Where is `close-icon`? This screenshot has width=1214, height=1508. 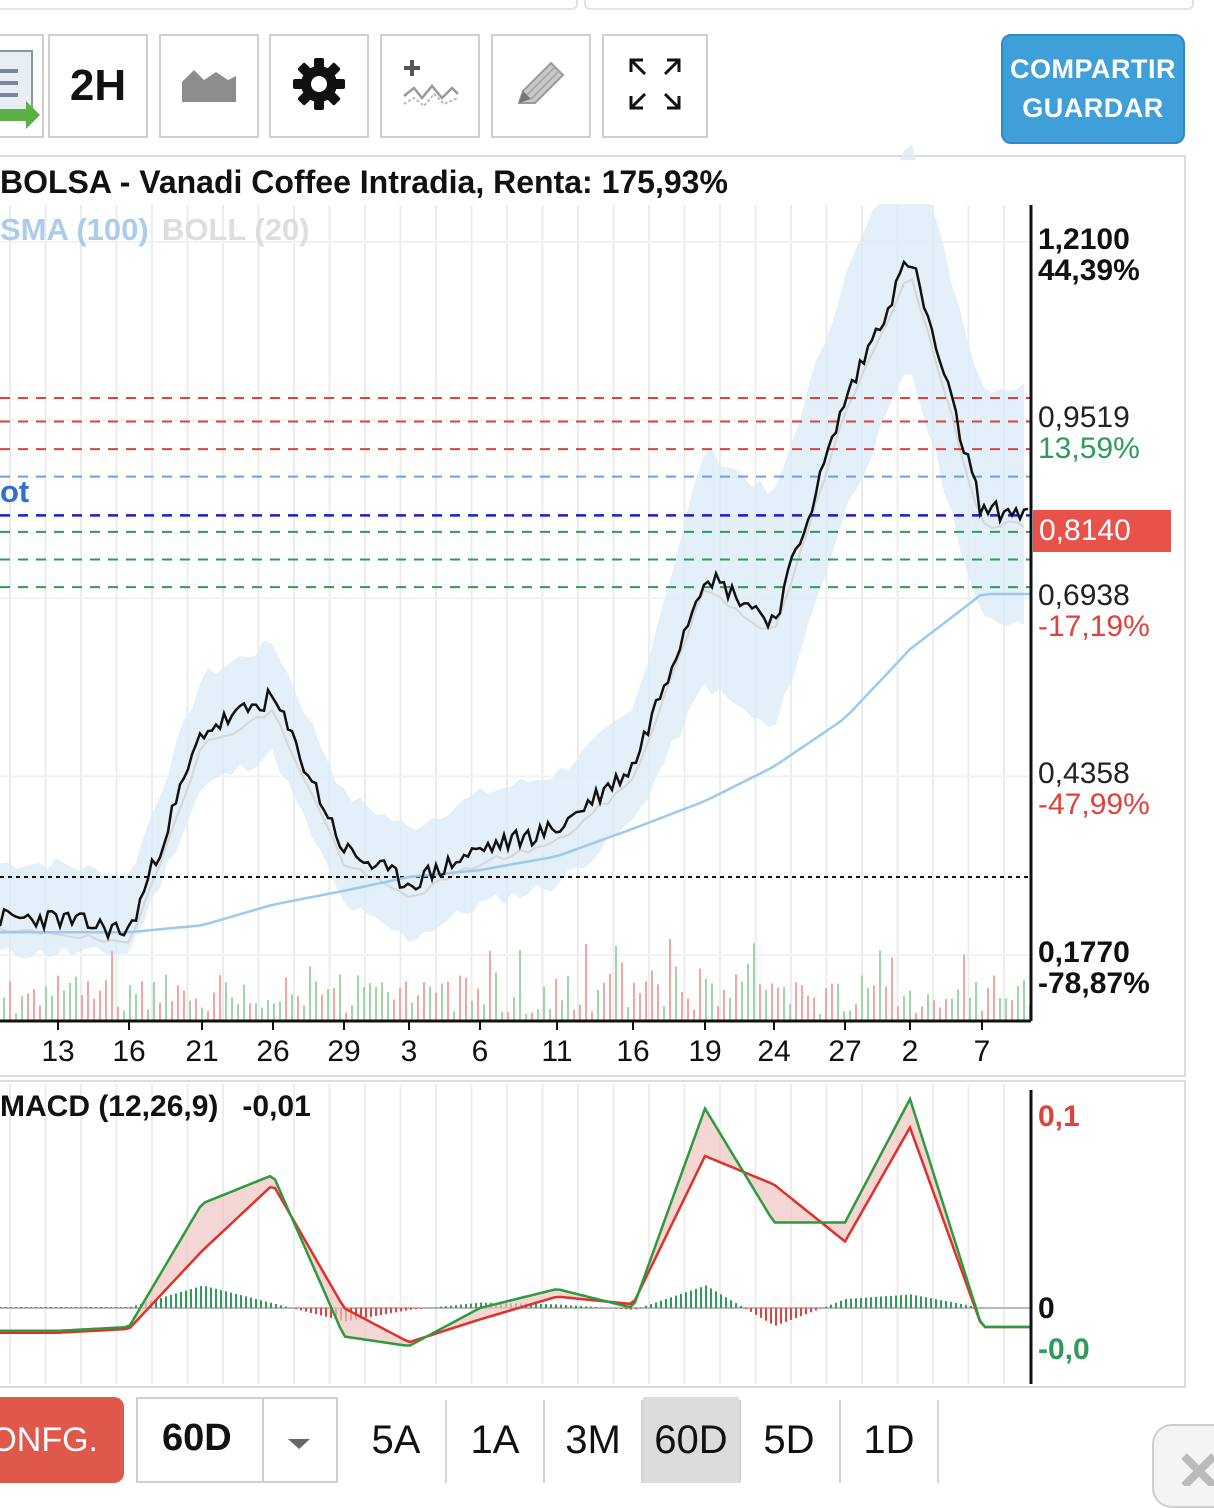 close-icon is located at coordinates (1184, 1481).